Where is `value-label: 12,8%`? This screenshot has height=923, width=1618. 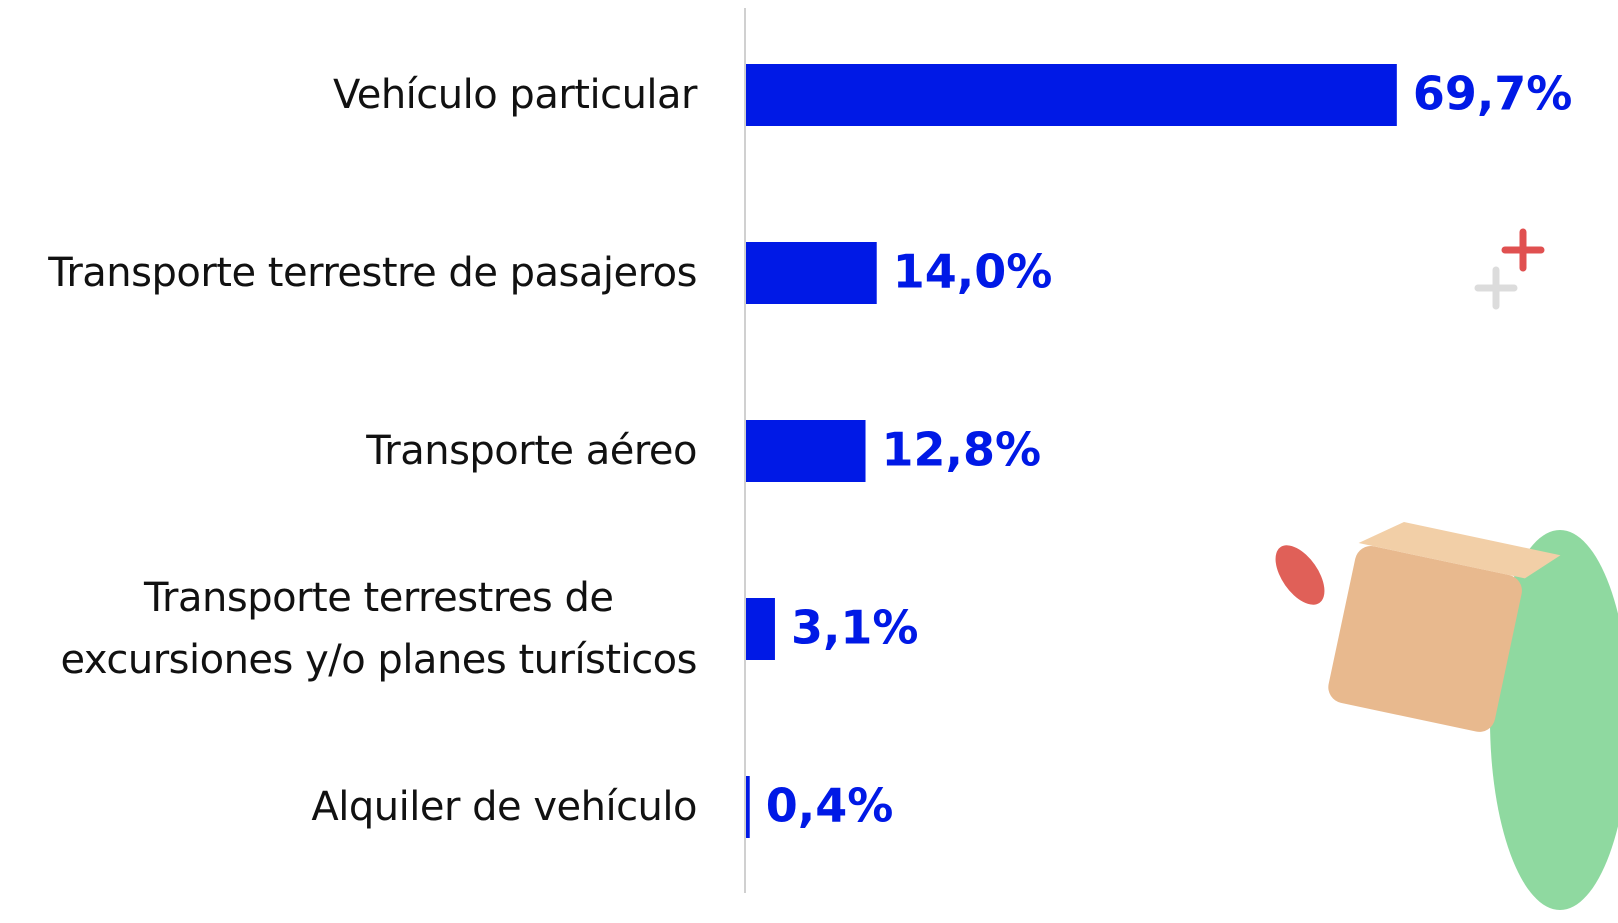 value-label: 12,8% is located at coordinates (962, 450).